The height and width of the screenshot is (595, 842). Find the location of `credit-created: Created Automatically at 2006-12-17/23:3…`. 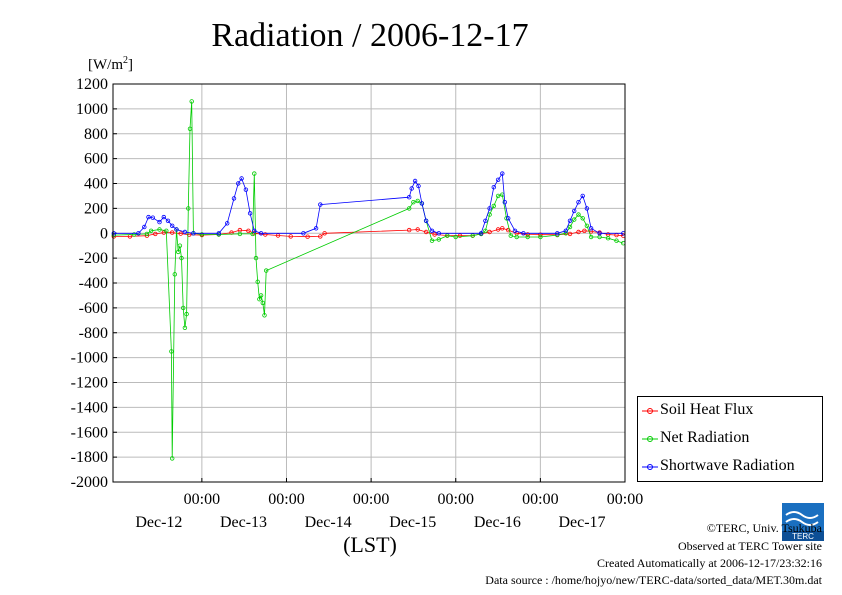

credit-created: Created Automatically at 2006-12-17/23:3… is located at coordinates (709, 563).